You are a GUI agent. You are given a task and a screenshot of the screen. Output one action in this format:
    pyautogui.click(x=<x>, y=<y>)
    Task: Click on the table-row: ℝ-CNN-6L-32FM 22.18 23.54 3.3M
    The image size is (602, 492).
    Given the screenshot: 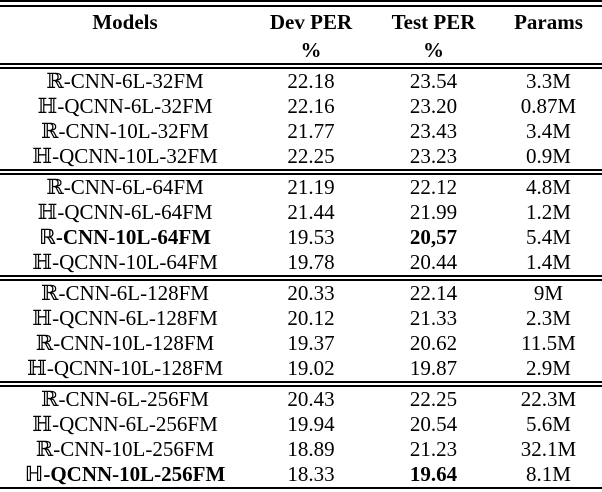 What is the action you would take?
    pyautogui.click(x=301, y=80)
    